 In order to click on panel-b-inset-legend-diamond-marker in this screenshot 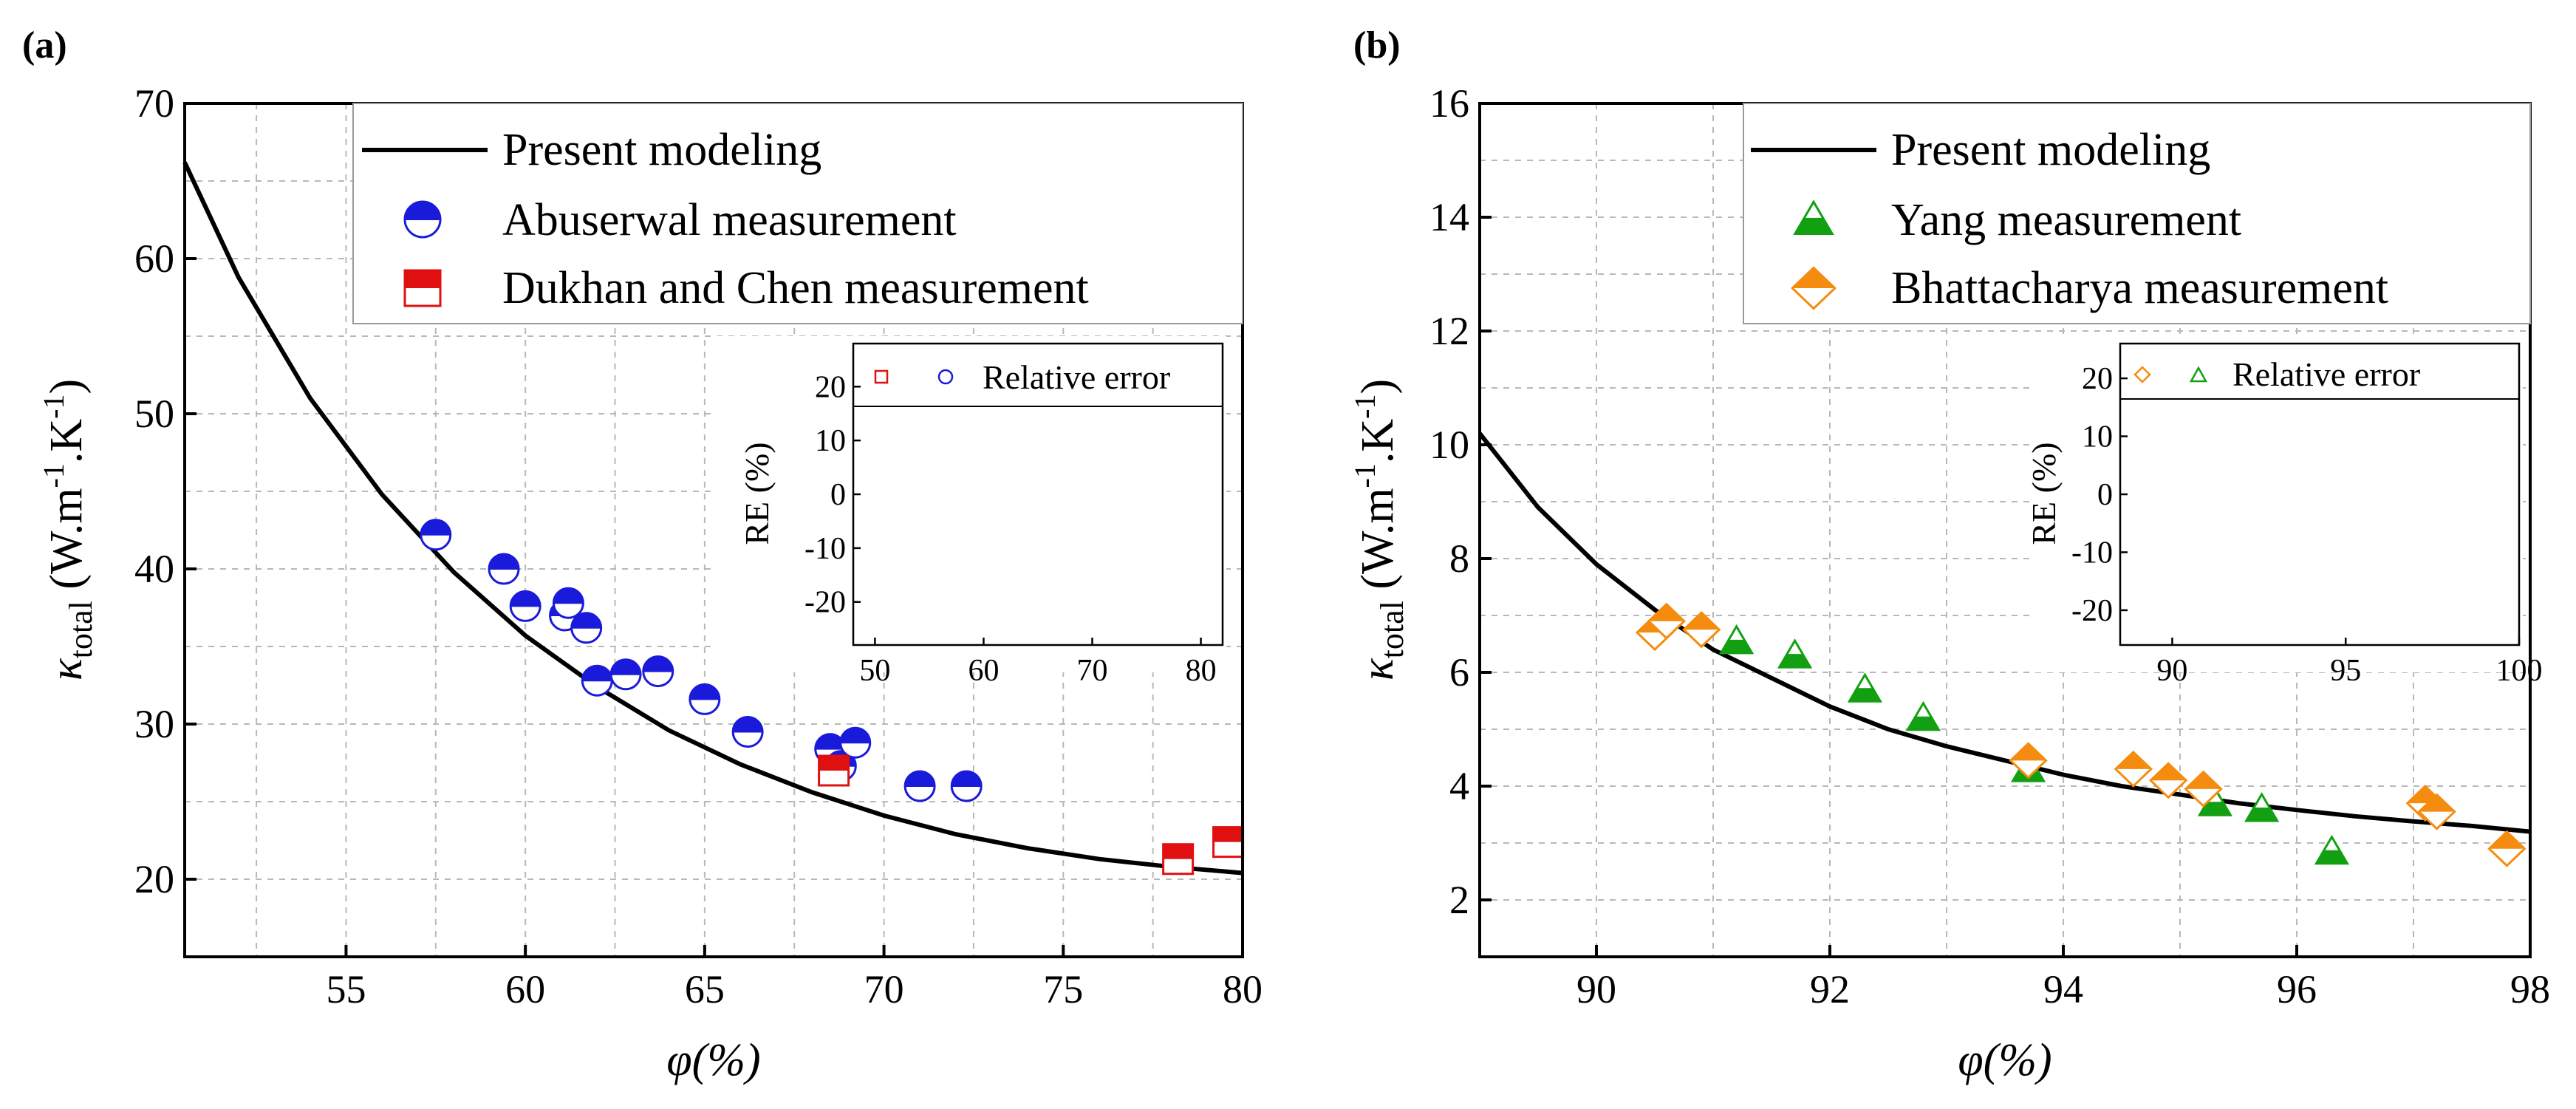, I will do `click(2142, 374)`.